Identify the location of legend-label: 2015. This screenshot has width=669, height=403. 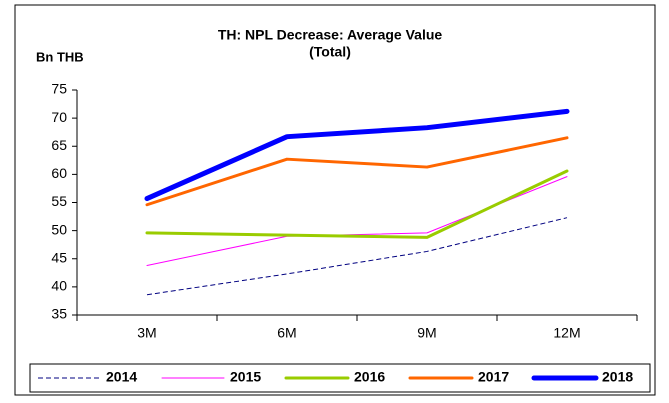
(245, 377).